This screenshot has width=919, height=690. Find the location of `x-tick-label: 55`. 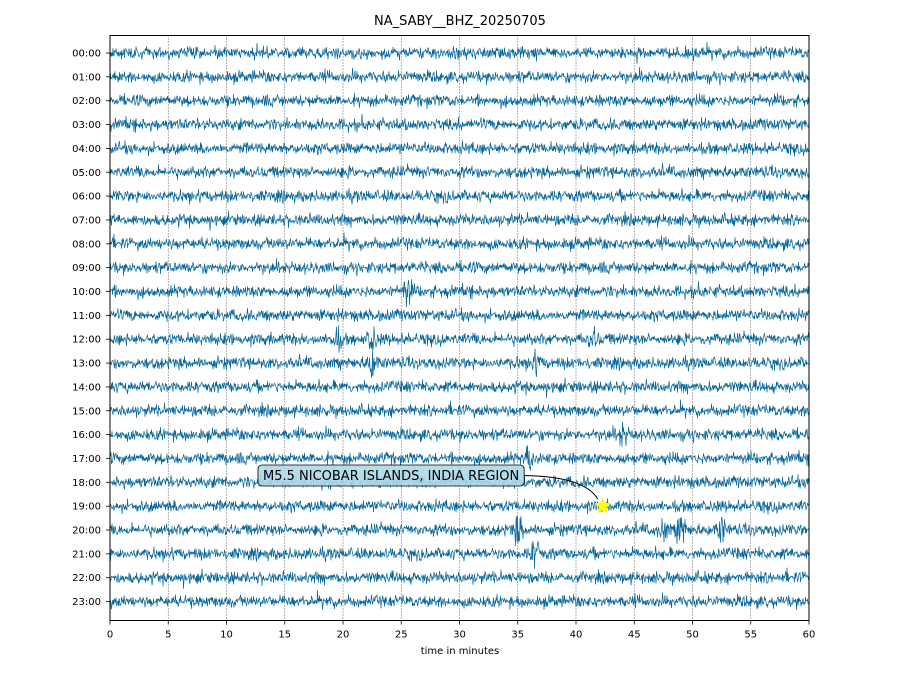

x-tick-label: 55 is located at coordinates (750, 635).